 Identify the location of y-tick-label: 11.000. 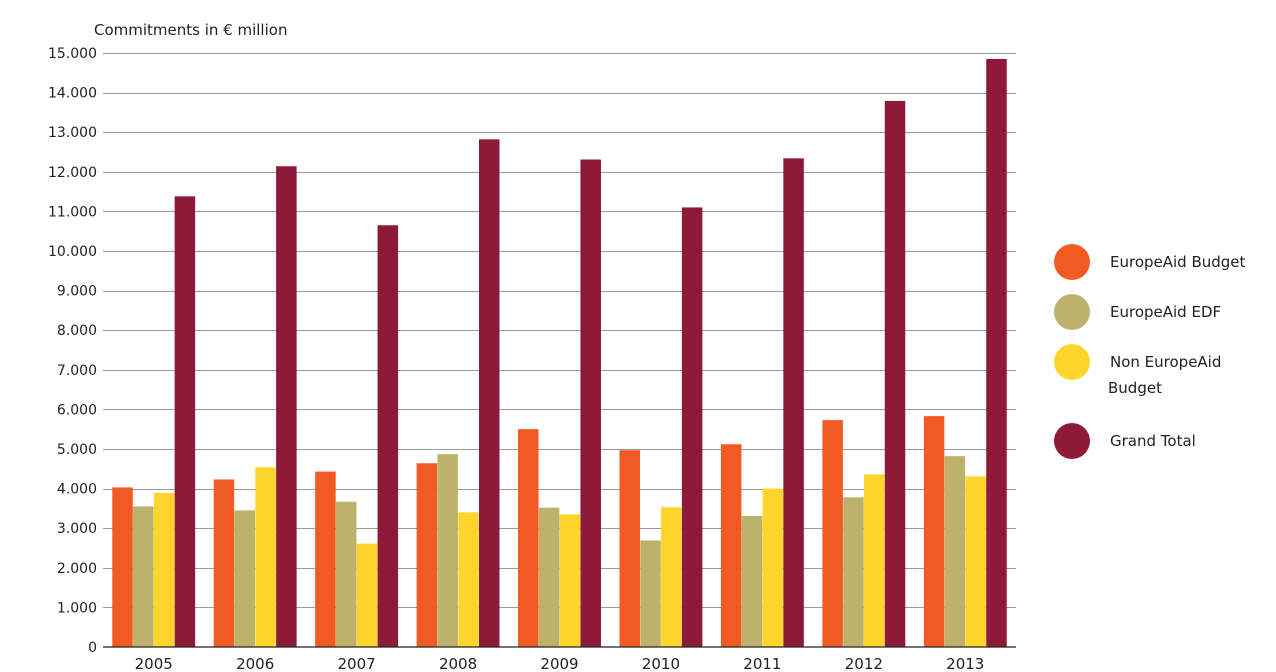
(72, 212).